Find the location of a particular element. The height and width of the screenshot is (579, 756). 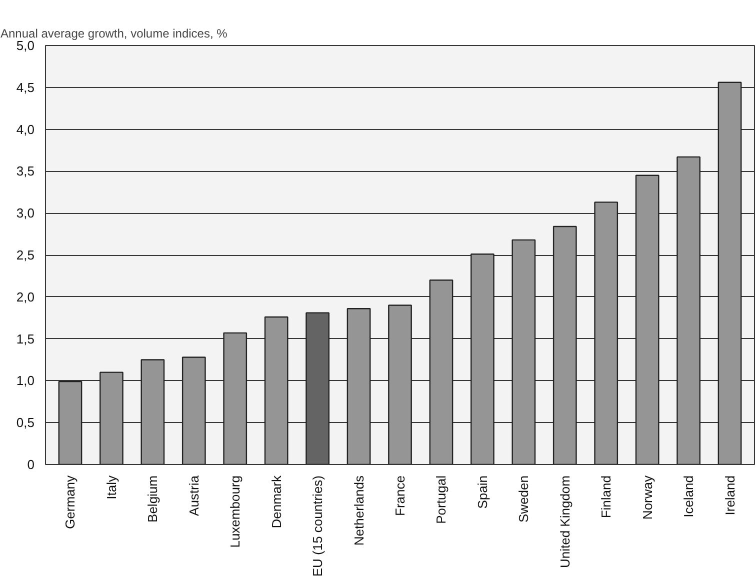

x-tick-label: Norway is located at coordinates (647, 497).